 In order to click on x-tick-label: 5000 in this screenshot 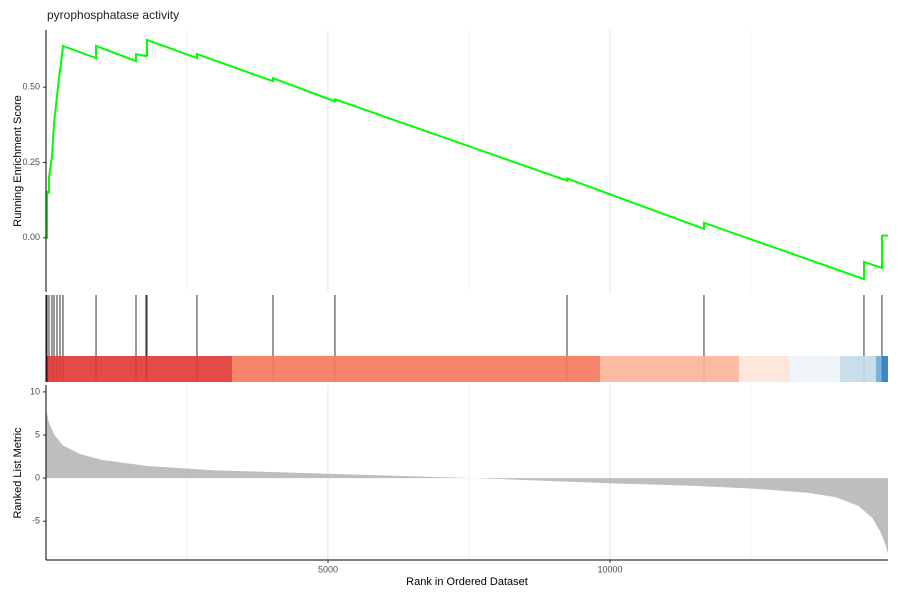, I will do `click(328, 569)`.